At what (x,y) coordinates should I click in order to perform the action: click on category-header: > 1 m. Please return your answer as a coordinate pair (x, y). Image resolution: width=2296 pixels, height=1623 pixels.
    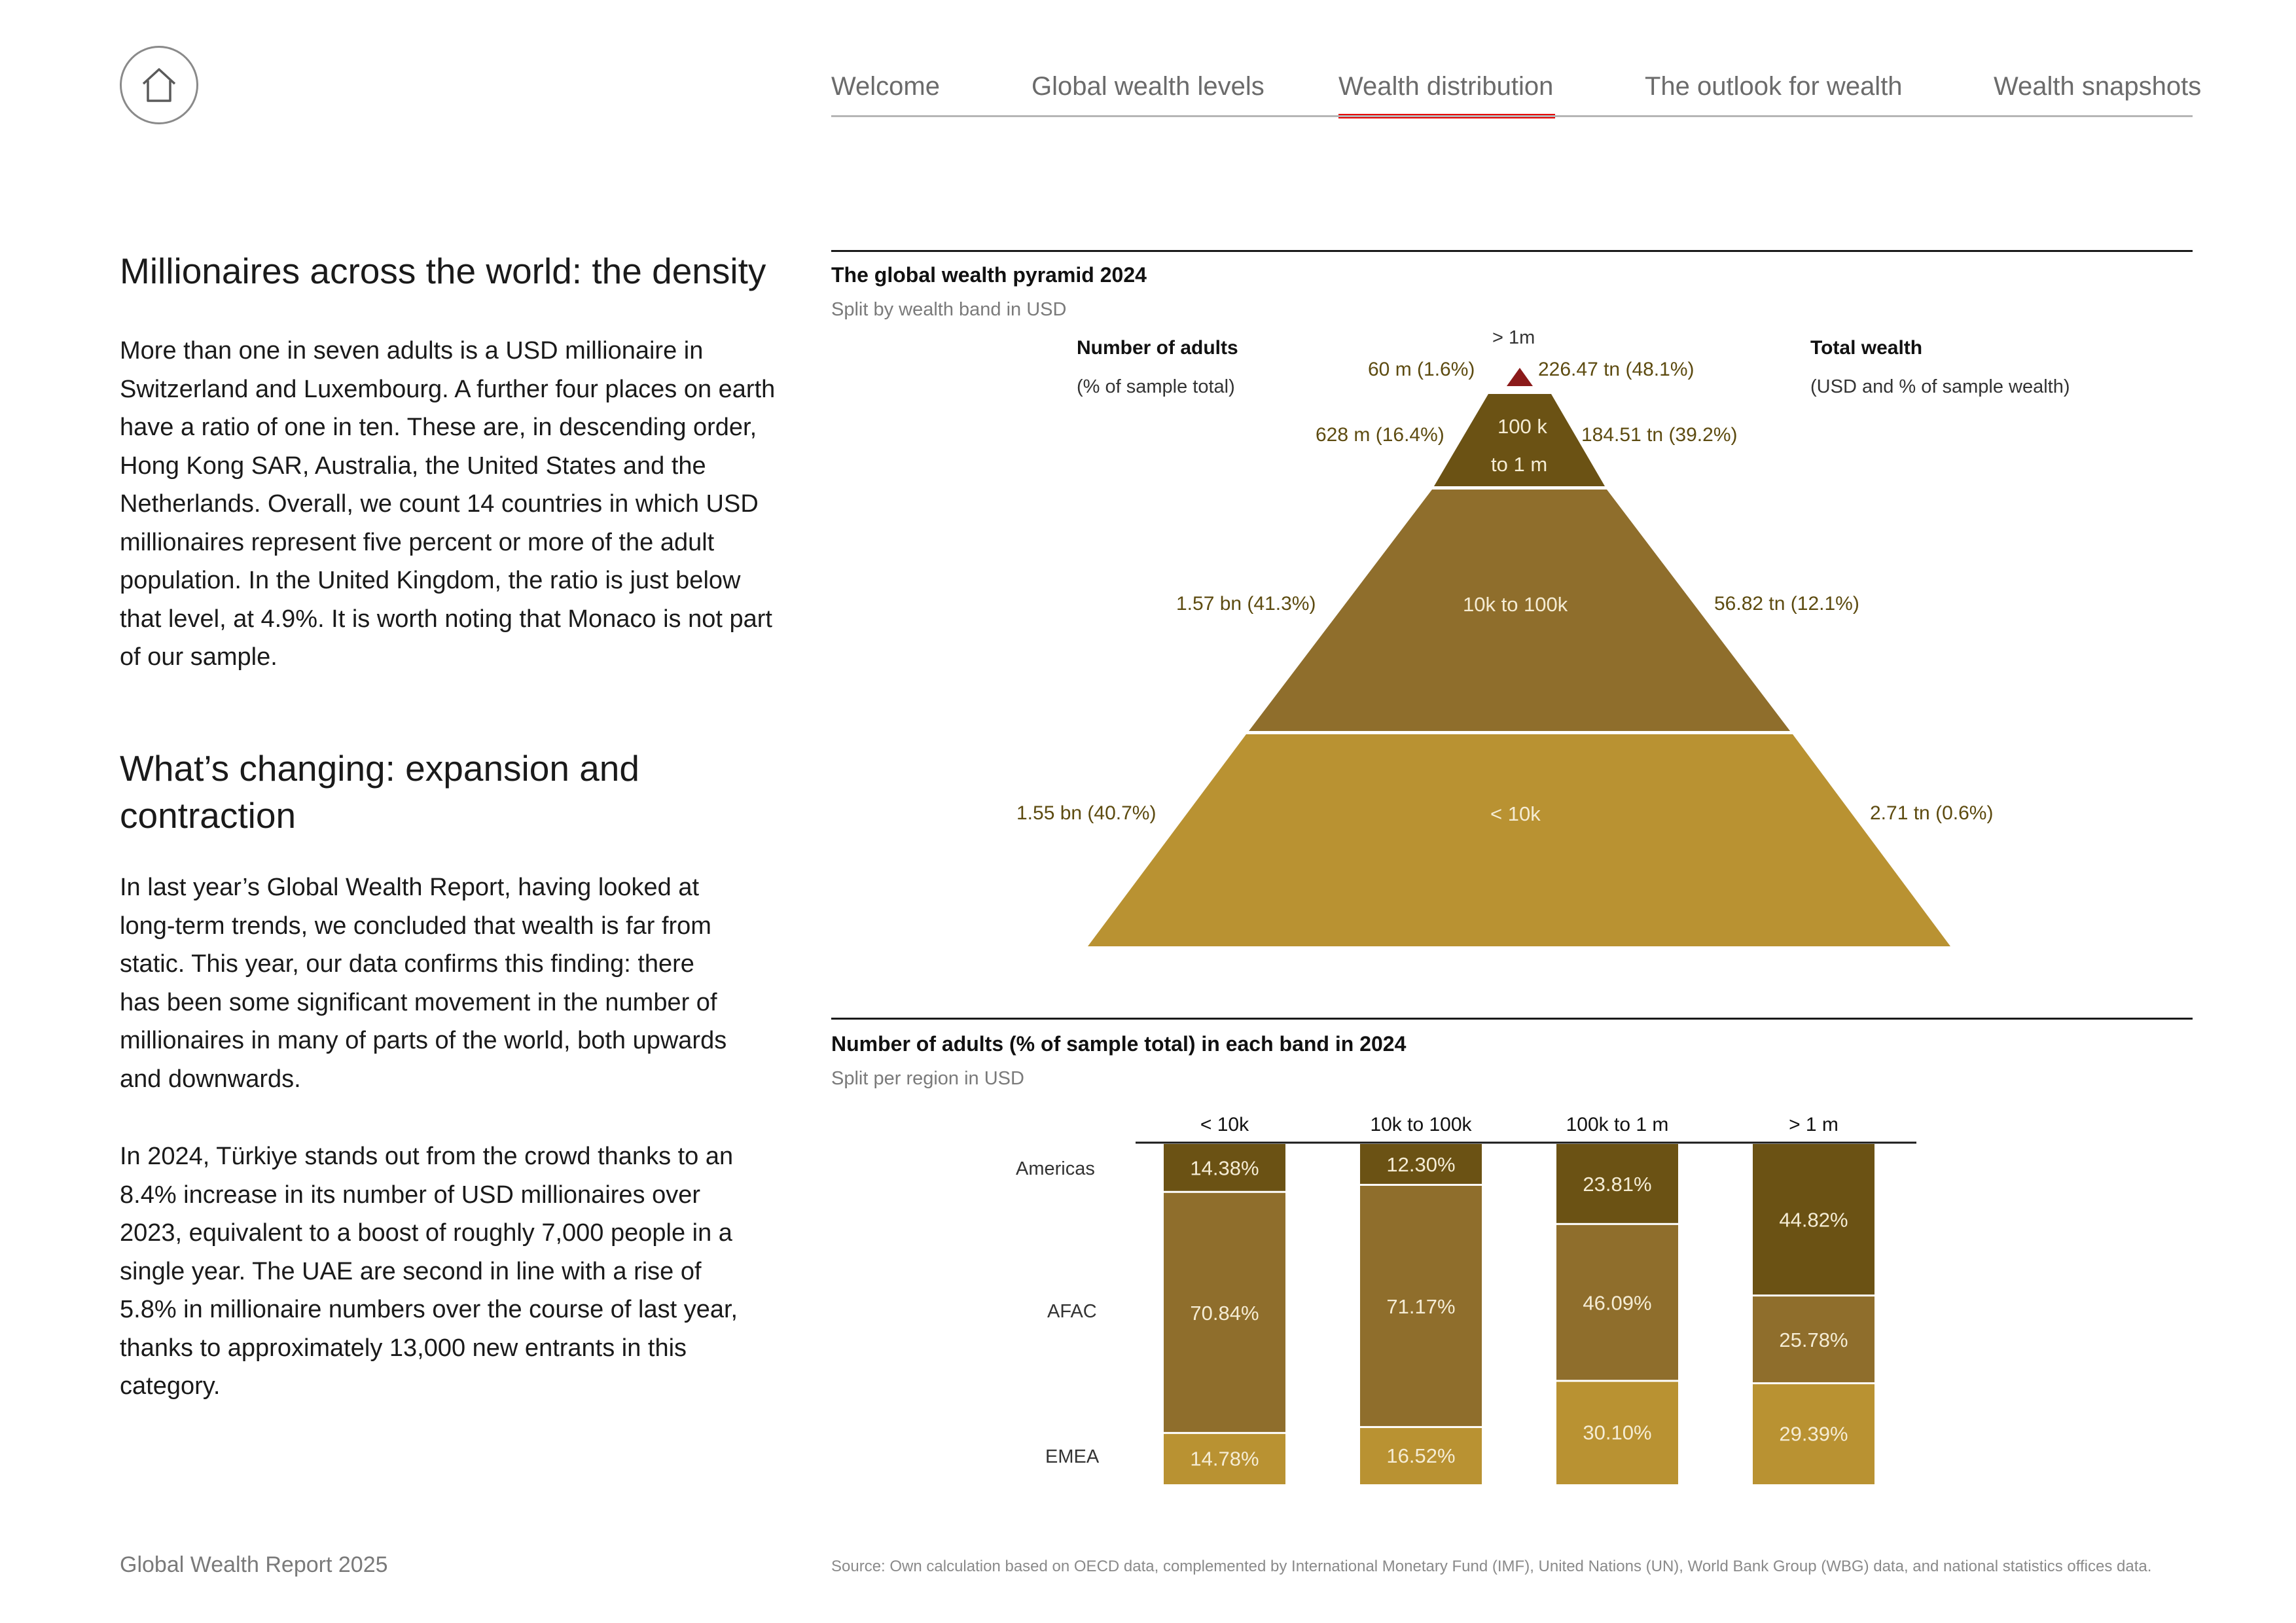
    Looking at the image, I should click on (1814, 1124).